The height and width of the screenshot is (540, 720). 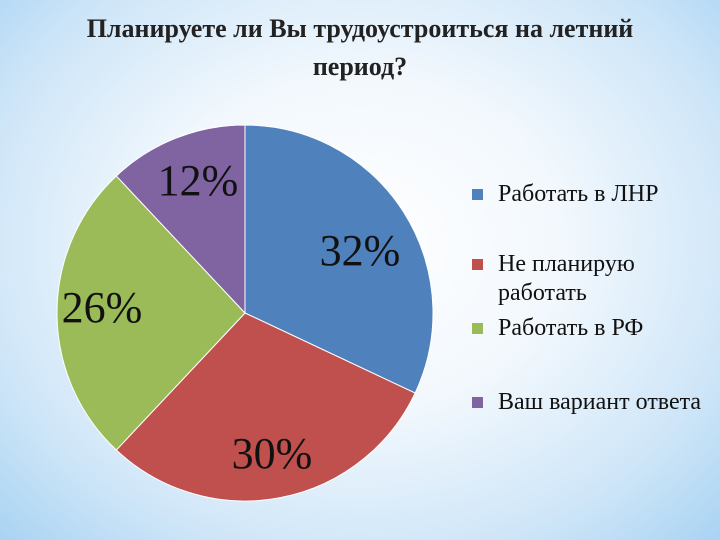 What do you see at coordinates (272, 453) in the screenshot?
I see `slice-data-label: 30%` at bounding box center [272, 453].